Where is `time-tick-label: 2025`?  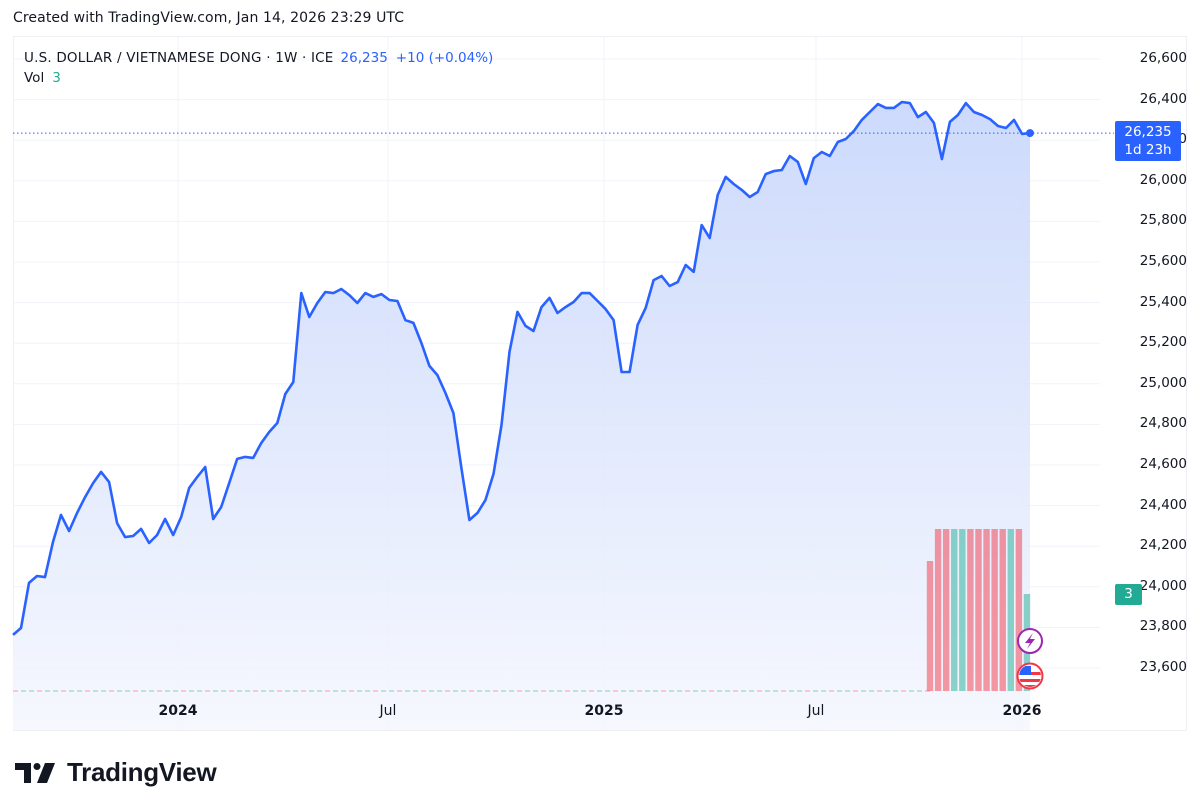 time-tick-label: 2025 is located at coordinates (604, 711).